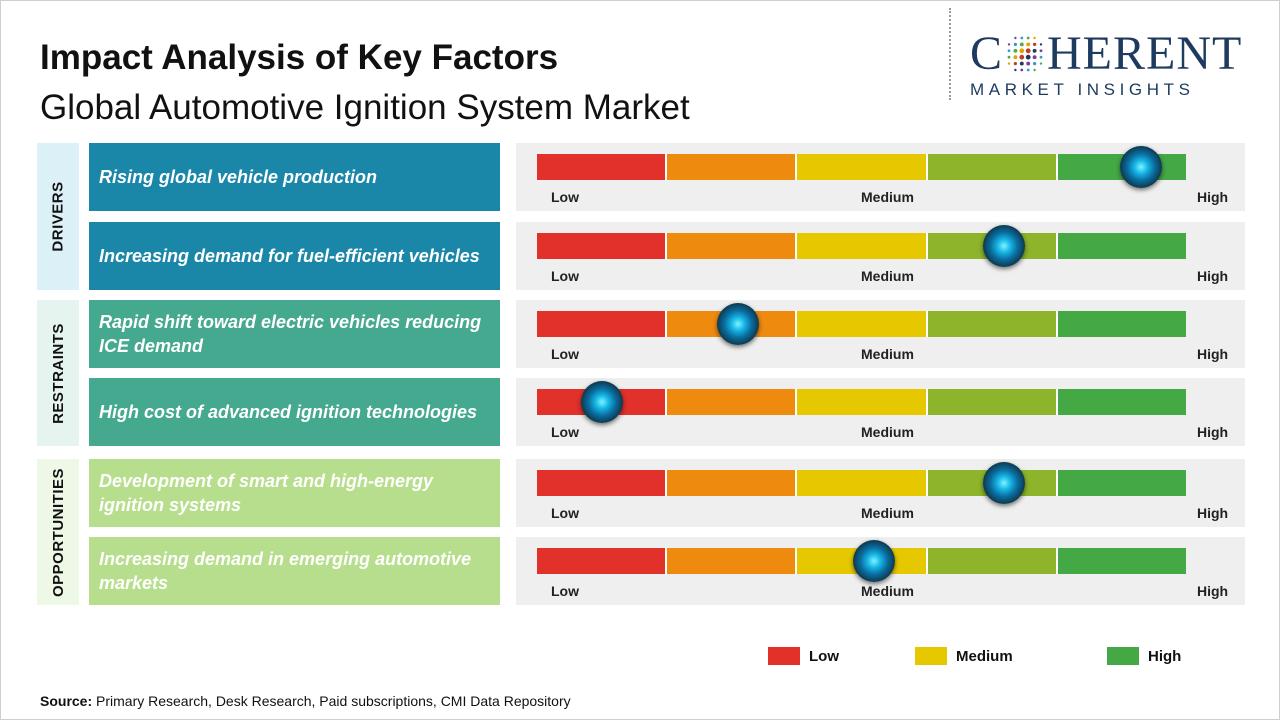 This screenshot has width=1280, height=720. What do you see at coordinates (1165, 656) in the screenshot?
I see `legend-label-high: High` at bounding box center [1165, 656].